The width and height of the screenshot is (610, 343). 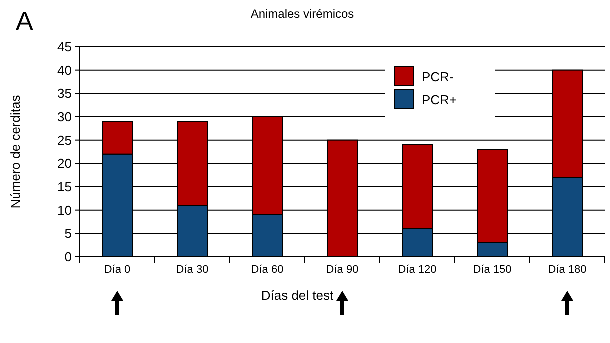 I want to click on legend-label: PCR+, so click(x=440, y=100).